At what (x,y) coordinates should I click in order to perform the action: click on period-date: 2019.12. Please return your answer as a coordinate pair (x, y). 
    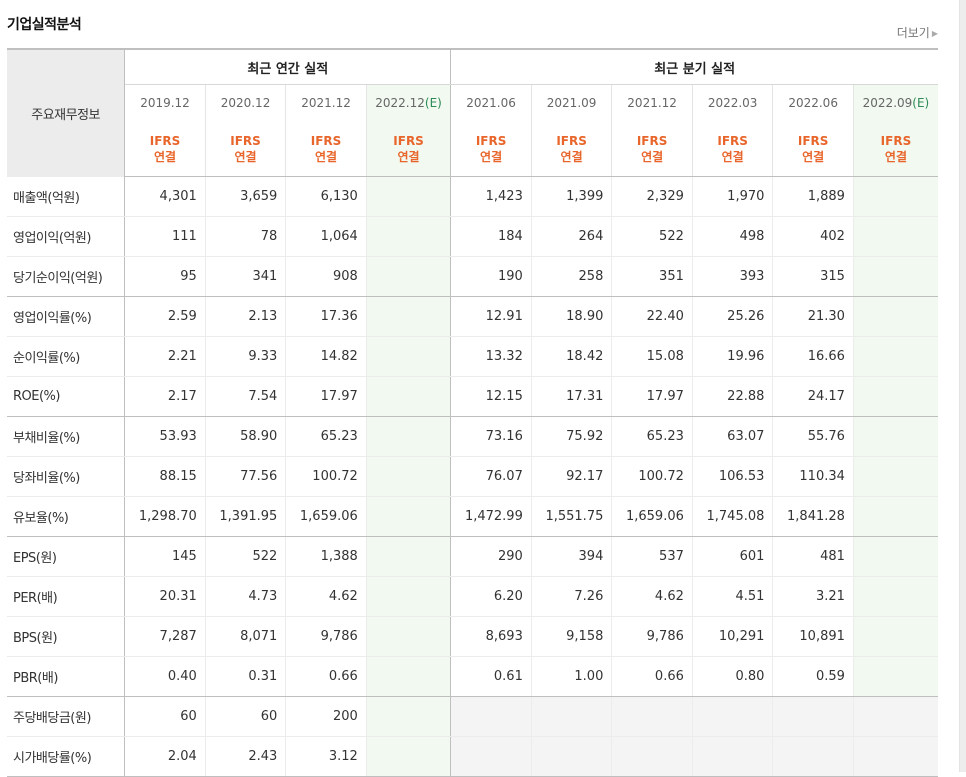
    Looking at the image, I should click on (165, 103).